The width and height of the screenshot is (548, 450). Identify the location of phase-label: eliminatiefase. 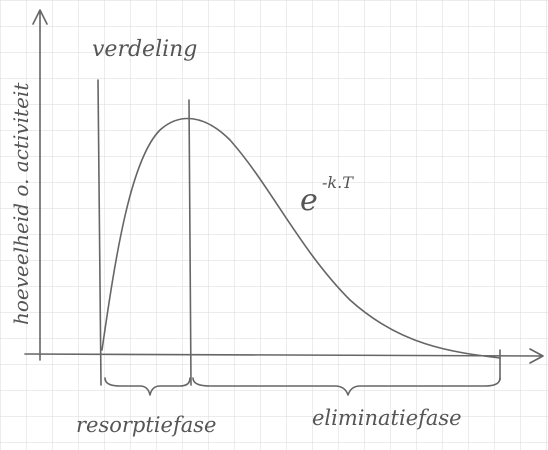
(387, 418).